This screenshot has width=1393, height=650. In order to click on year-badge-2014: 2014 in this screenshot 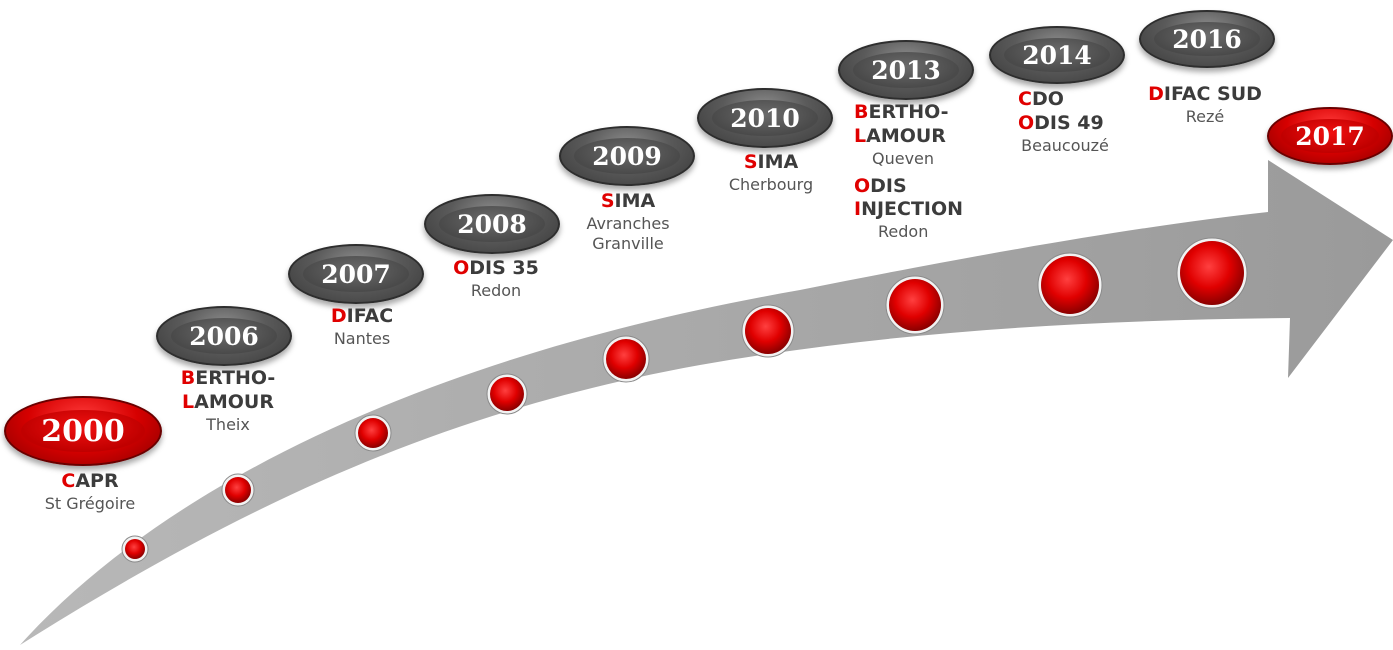, I will do `click(1057, 55)`.